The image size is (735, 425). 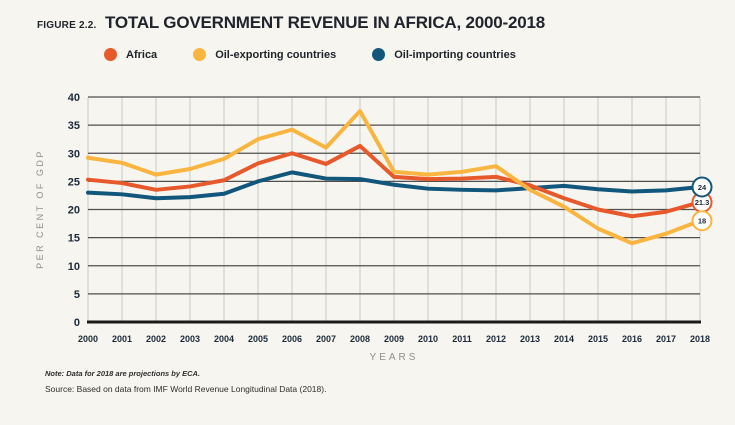 What do you see at coordinates (156, 339) in the screenshot?
I see `x-tick-2002: 2002` at bounding box center [156, 339].